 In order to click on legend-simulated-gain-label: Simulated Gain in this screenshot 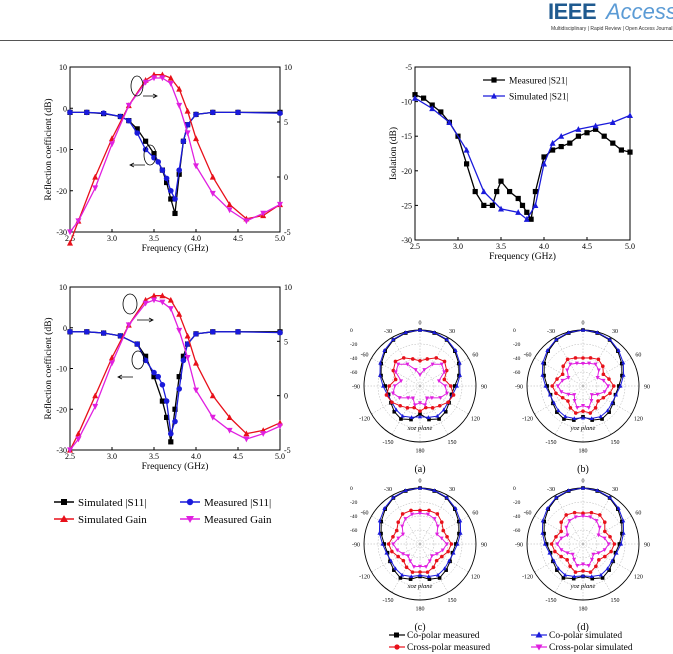, I will do `click(112, 520)`.